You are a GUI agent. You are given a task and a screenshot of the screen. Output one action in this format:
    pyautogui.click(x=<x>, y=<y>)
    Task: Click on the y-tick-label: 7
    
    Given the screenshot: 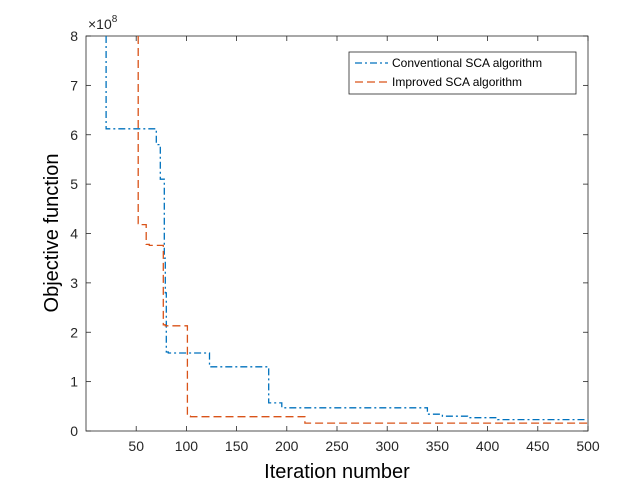 What is the action you would take?
    pyautogui.click(x=74, y=85)
    